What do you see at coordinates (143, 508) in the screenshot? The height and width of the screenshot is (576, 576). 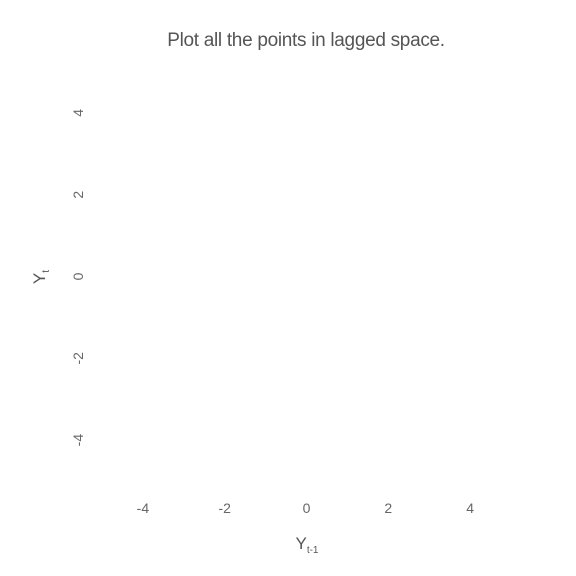 I see `x-tick-label: -4` at bounding box center [143, 508].